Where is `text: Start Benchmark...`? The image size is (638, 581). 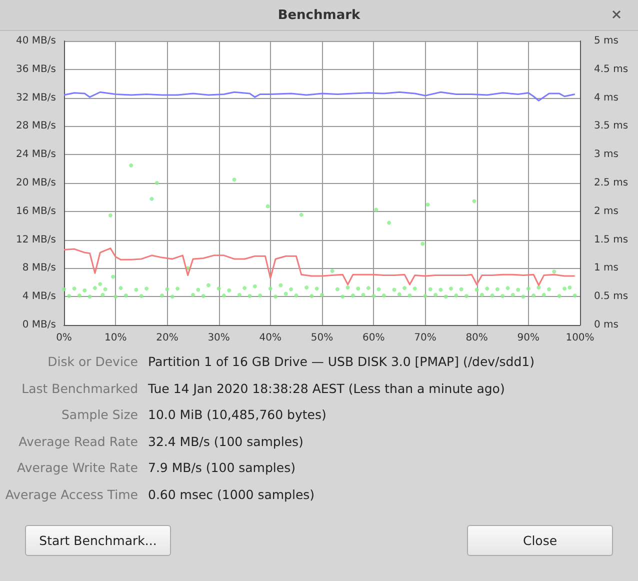 text: Start Benchmark... is located at coordinates (98, 540).